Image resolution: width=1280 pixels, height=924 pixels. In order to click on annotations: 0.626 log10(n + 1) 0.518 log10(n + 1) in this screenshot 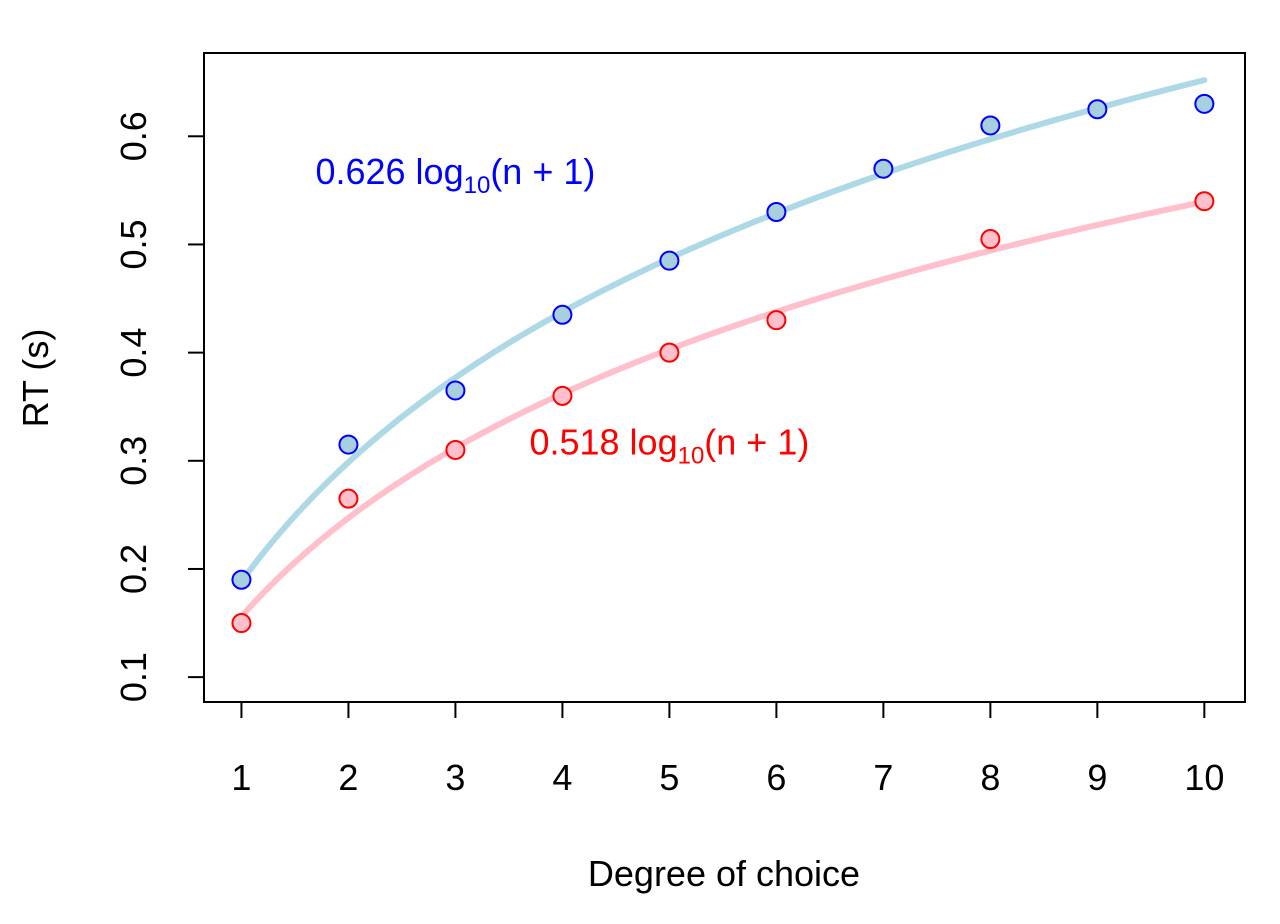, I will do `click(562, 310)`.